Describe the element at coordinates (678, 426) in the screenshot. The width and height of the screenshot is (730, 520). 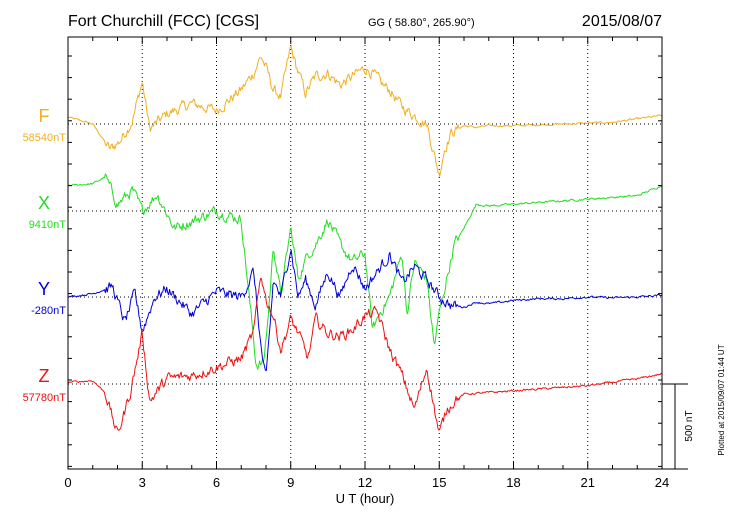
I see `scale-bar: 500 nT` at that location.